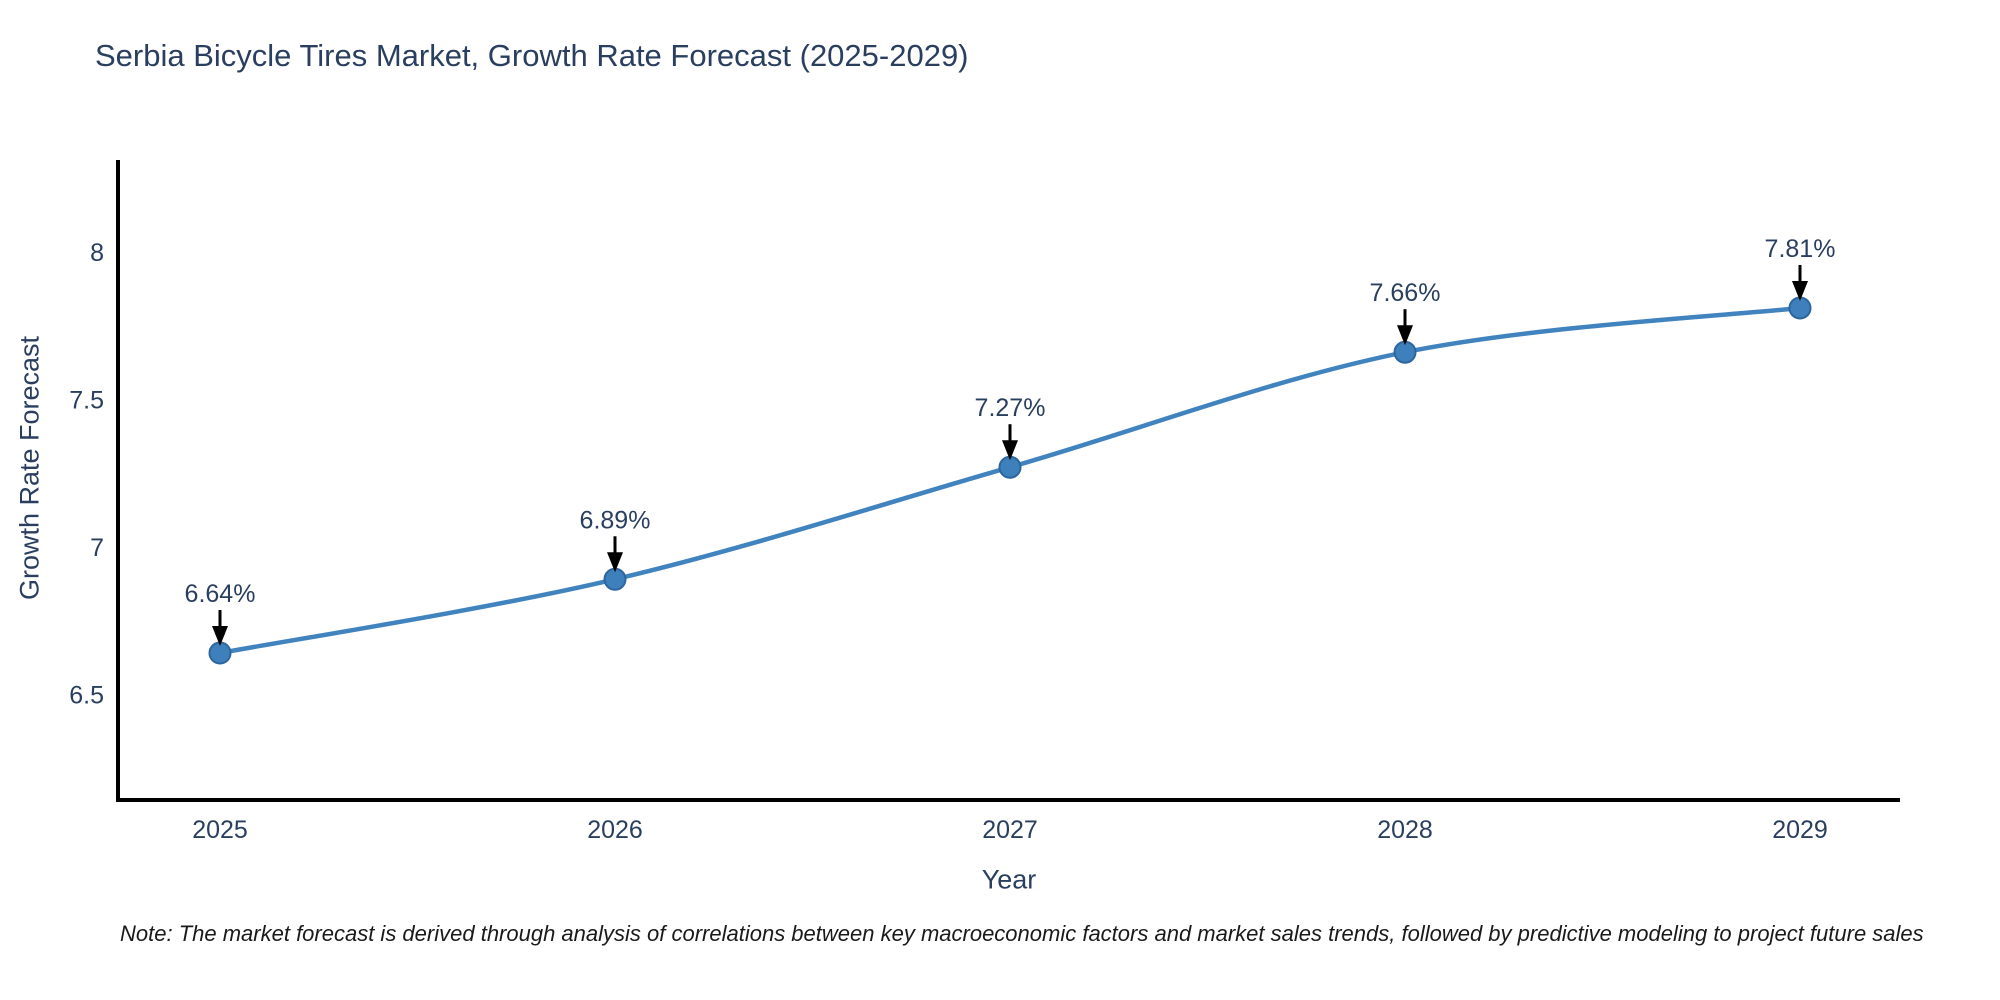 The image size is (2000, 1000). Describe the element at coordinates (220, 830) in the screenshot. I see `x-tick-label: 2025` at that location.